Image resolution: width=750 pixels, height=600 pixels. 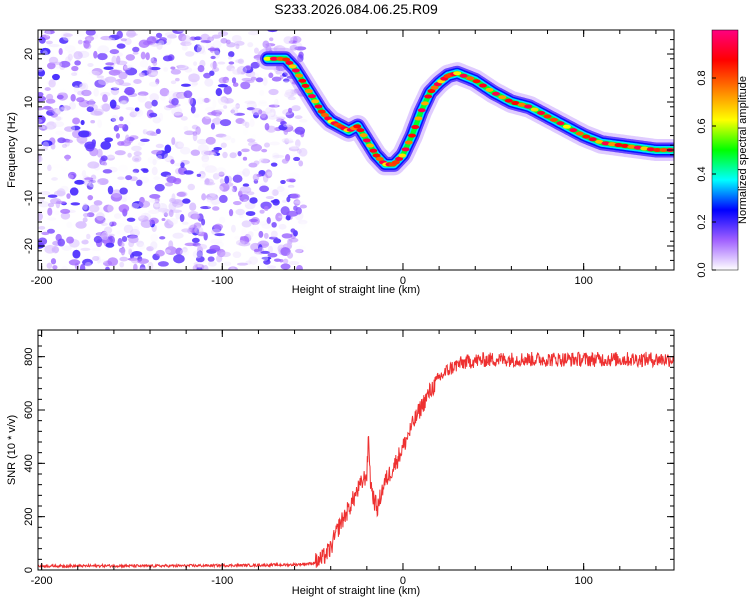 What do you see at coordinates (725, 150) in the screenshot?
I see `colorbar-frame` at bounding box center [725, 150].